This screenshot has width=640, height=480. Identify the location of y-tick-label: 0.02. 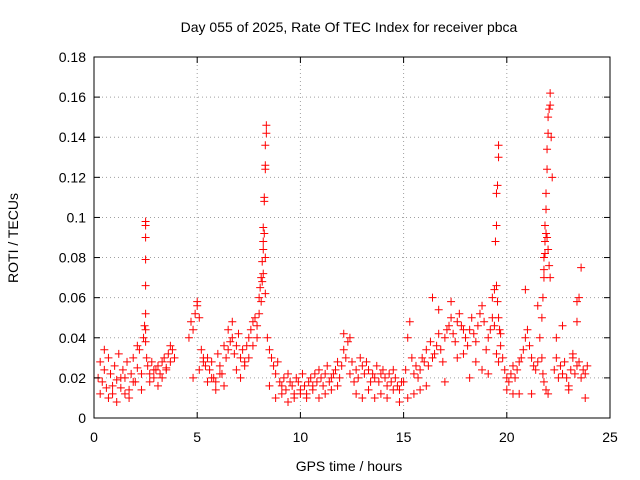
(72, 378).